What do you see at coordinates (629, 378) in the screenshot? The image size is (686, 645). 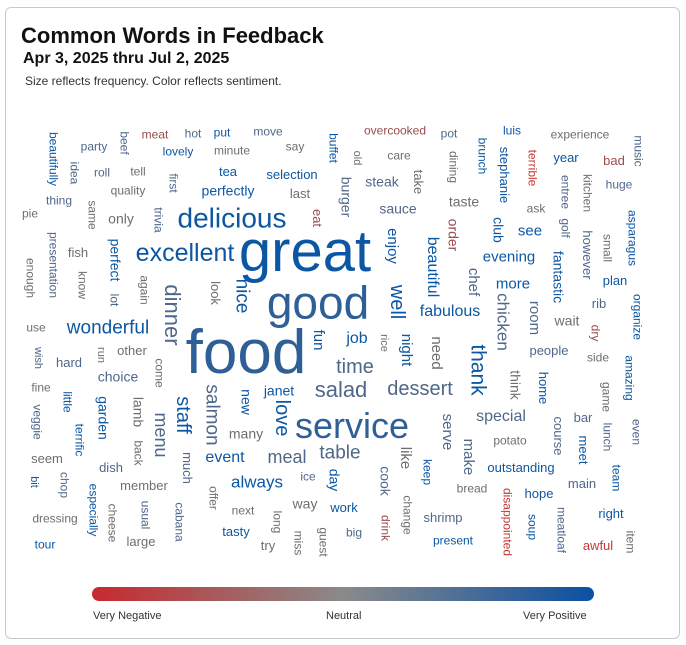 I see `word-amazing: amazing` at bounding box center [629, 378].